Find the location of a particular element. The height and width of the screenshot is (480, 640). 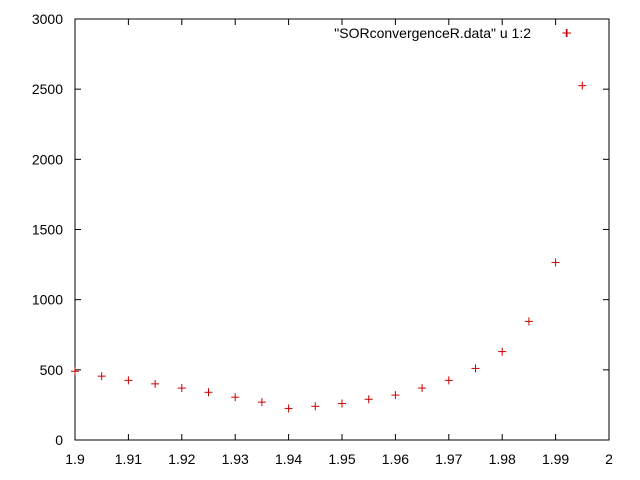

x-tick-label: 1.91 is located at coordinates (128, 459).